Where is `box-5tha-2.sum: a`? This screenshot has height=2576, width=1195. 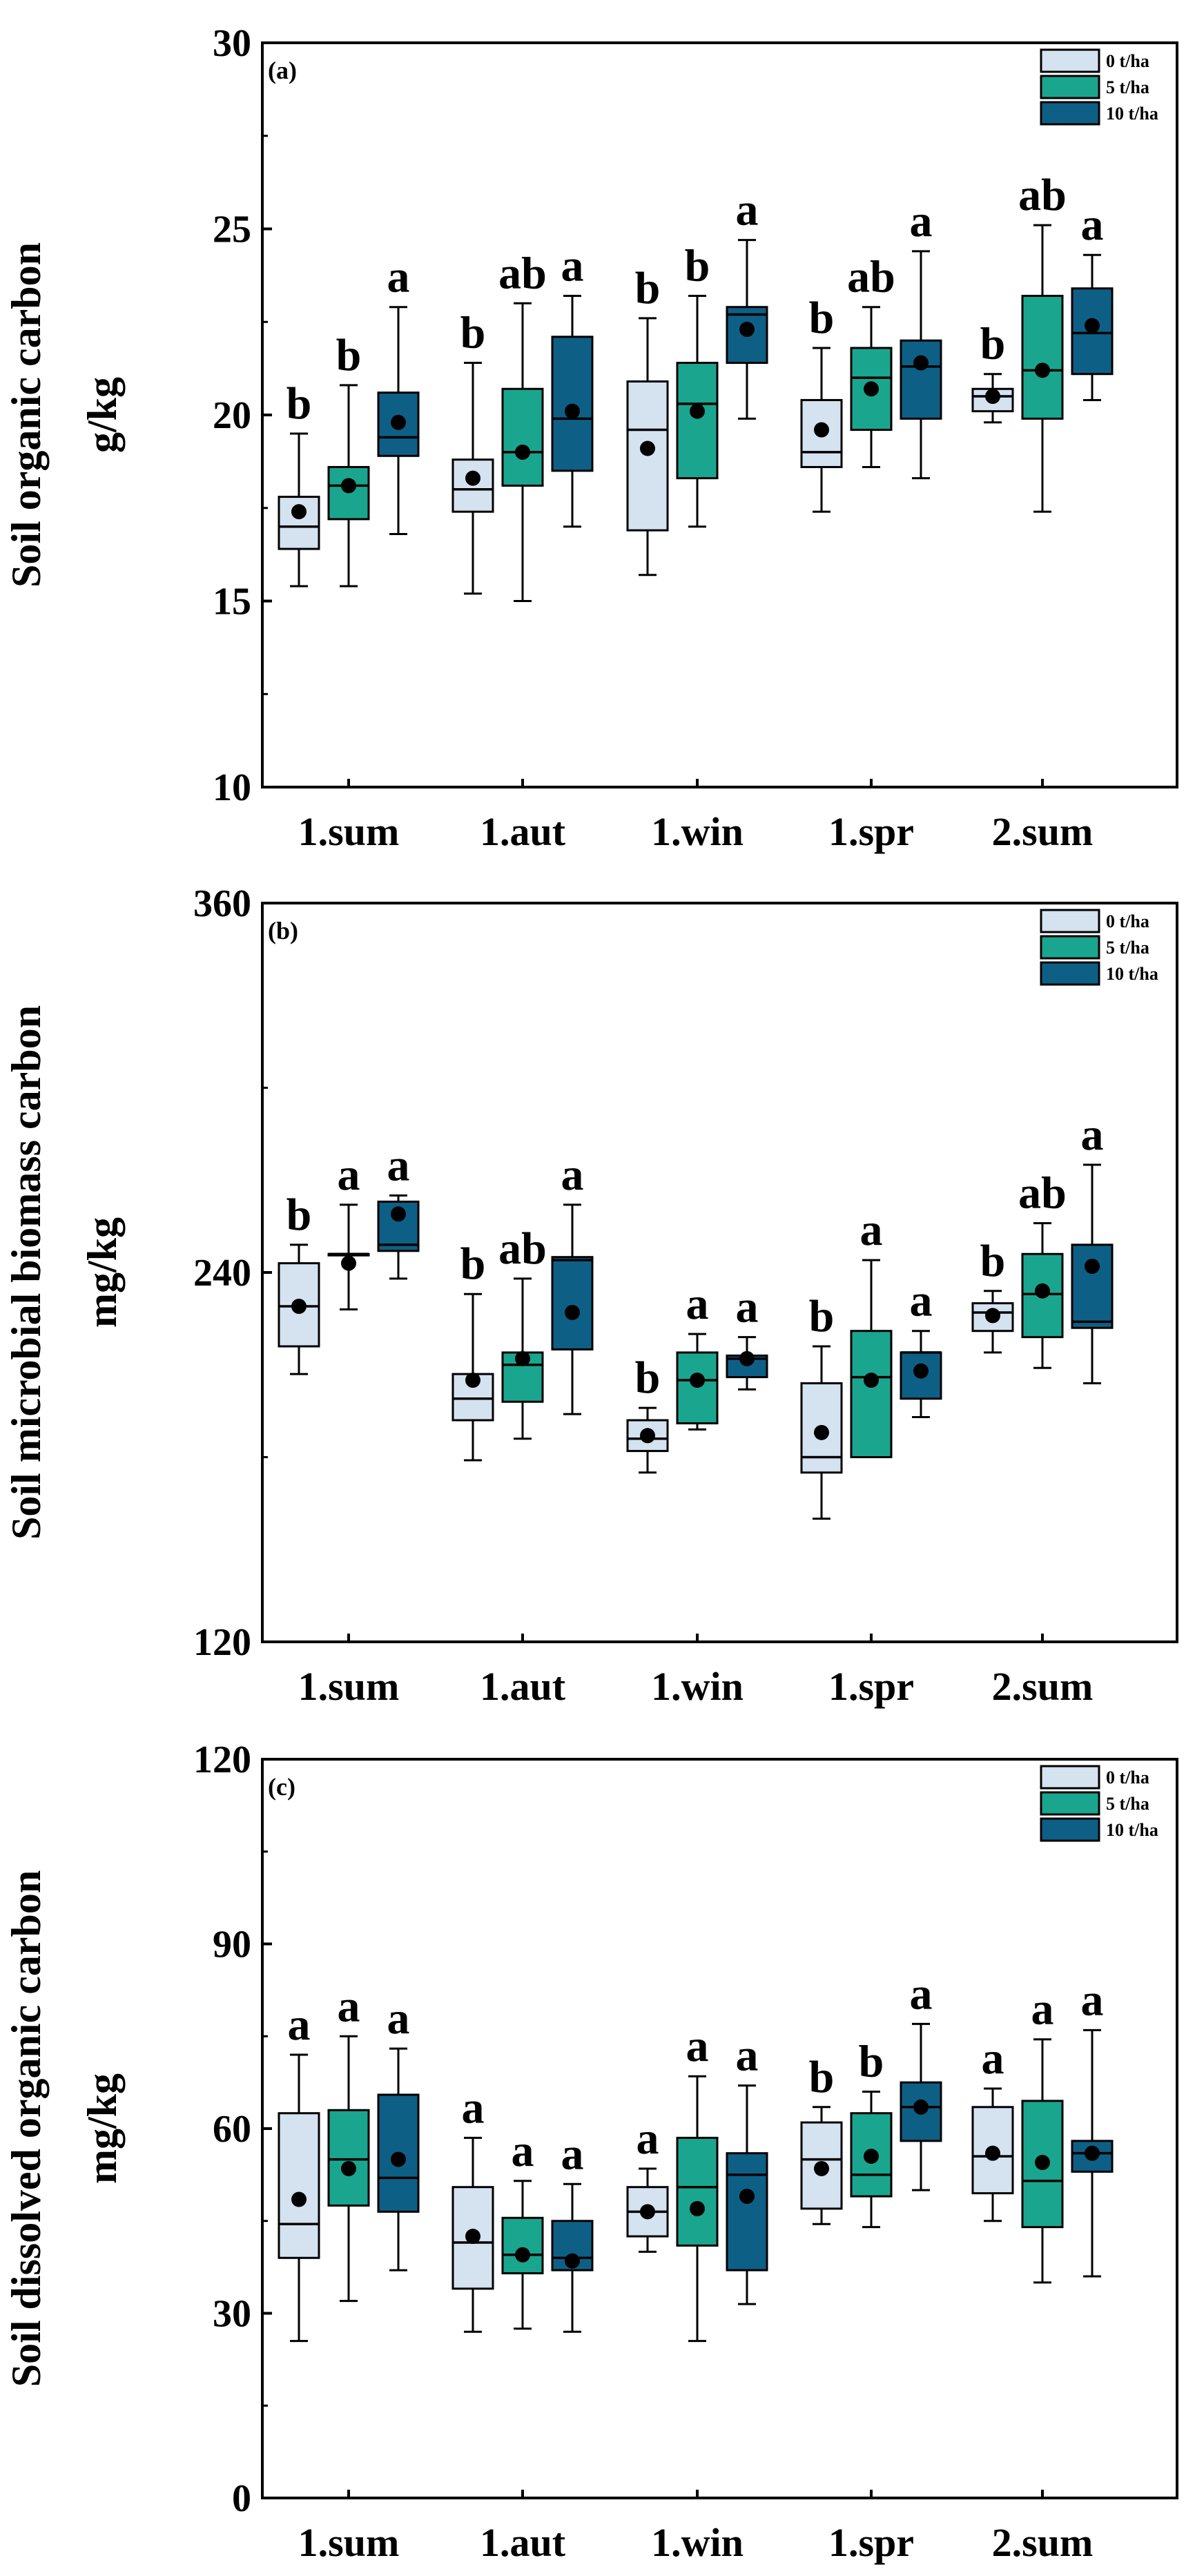 box-5tha-2.sum: a is located at coordinates (1043, 2134).